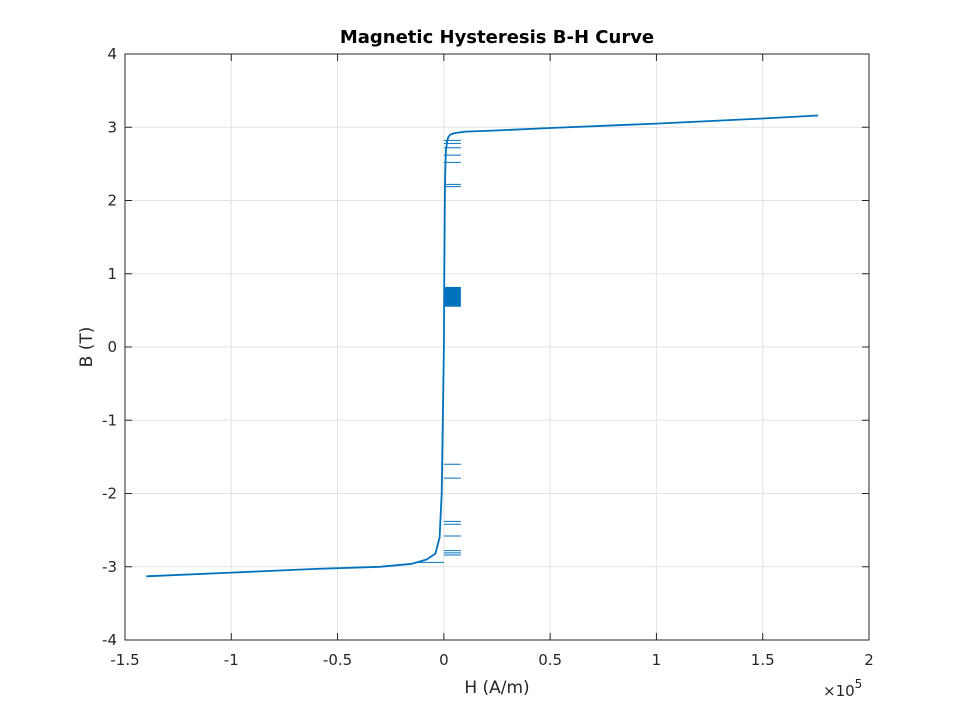  I want to click on x-tick-label: 2, so click(869, 660).